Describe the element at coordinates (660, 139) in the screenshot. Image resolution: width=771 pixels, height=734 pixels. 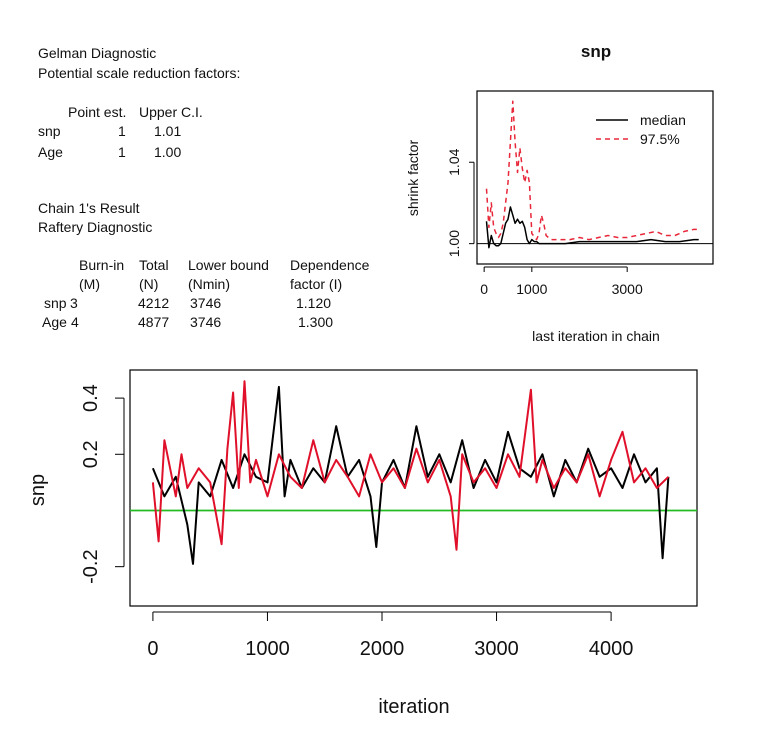
I see `legend-upper-label: 97.5%` at that location.